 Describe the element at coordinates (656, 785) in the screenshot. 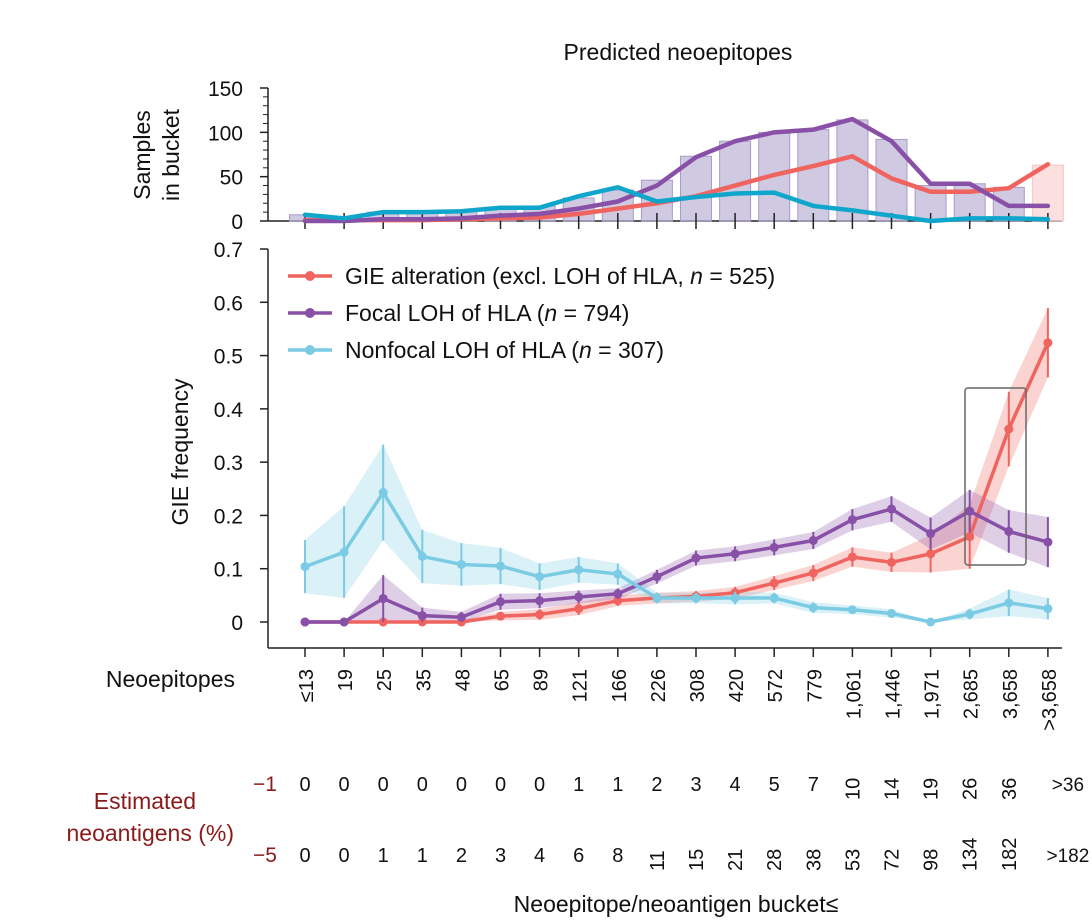

I see `neoantigen-row1-value: 2` at that location.